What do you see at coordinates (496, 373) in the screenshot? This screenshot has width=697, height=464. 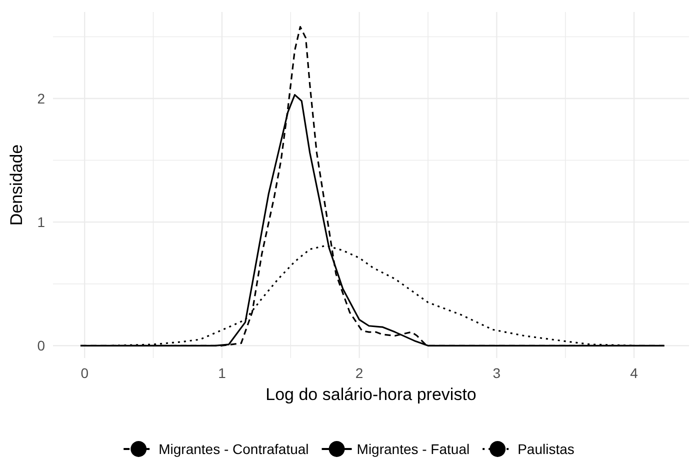 I see `x-tick-label: 3` at bounding box center [496, 373].